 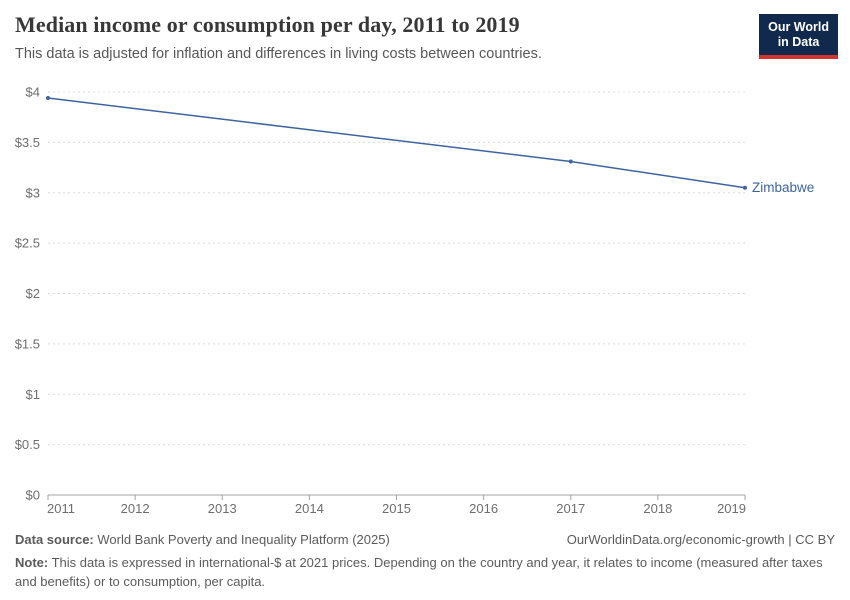 What do you see at coordinates (27, 142) in the screenshot?
I see `y-tick-label: $3.5` at bounding box center [27, 142].